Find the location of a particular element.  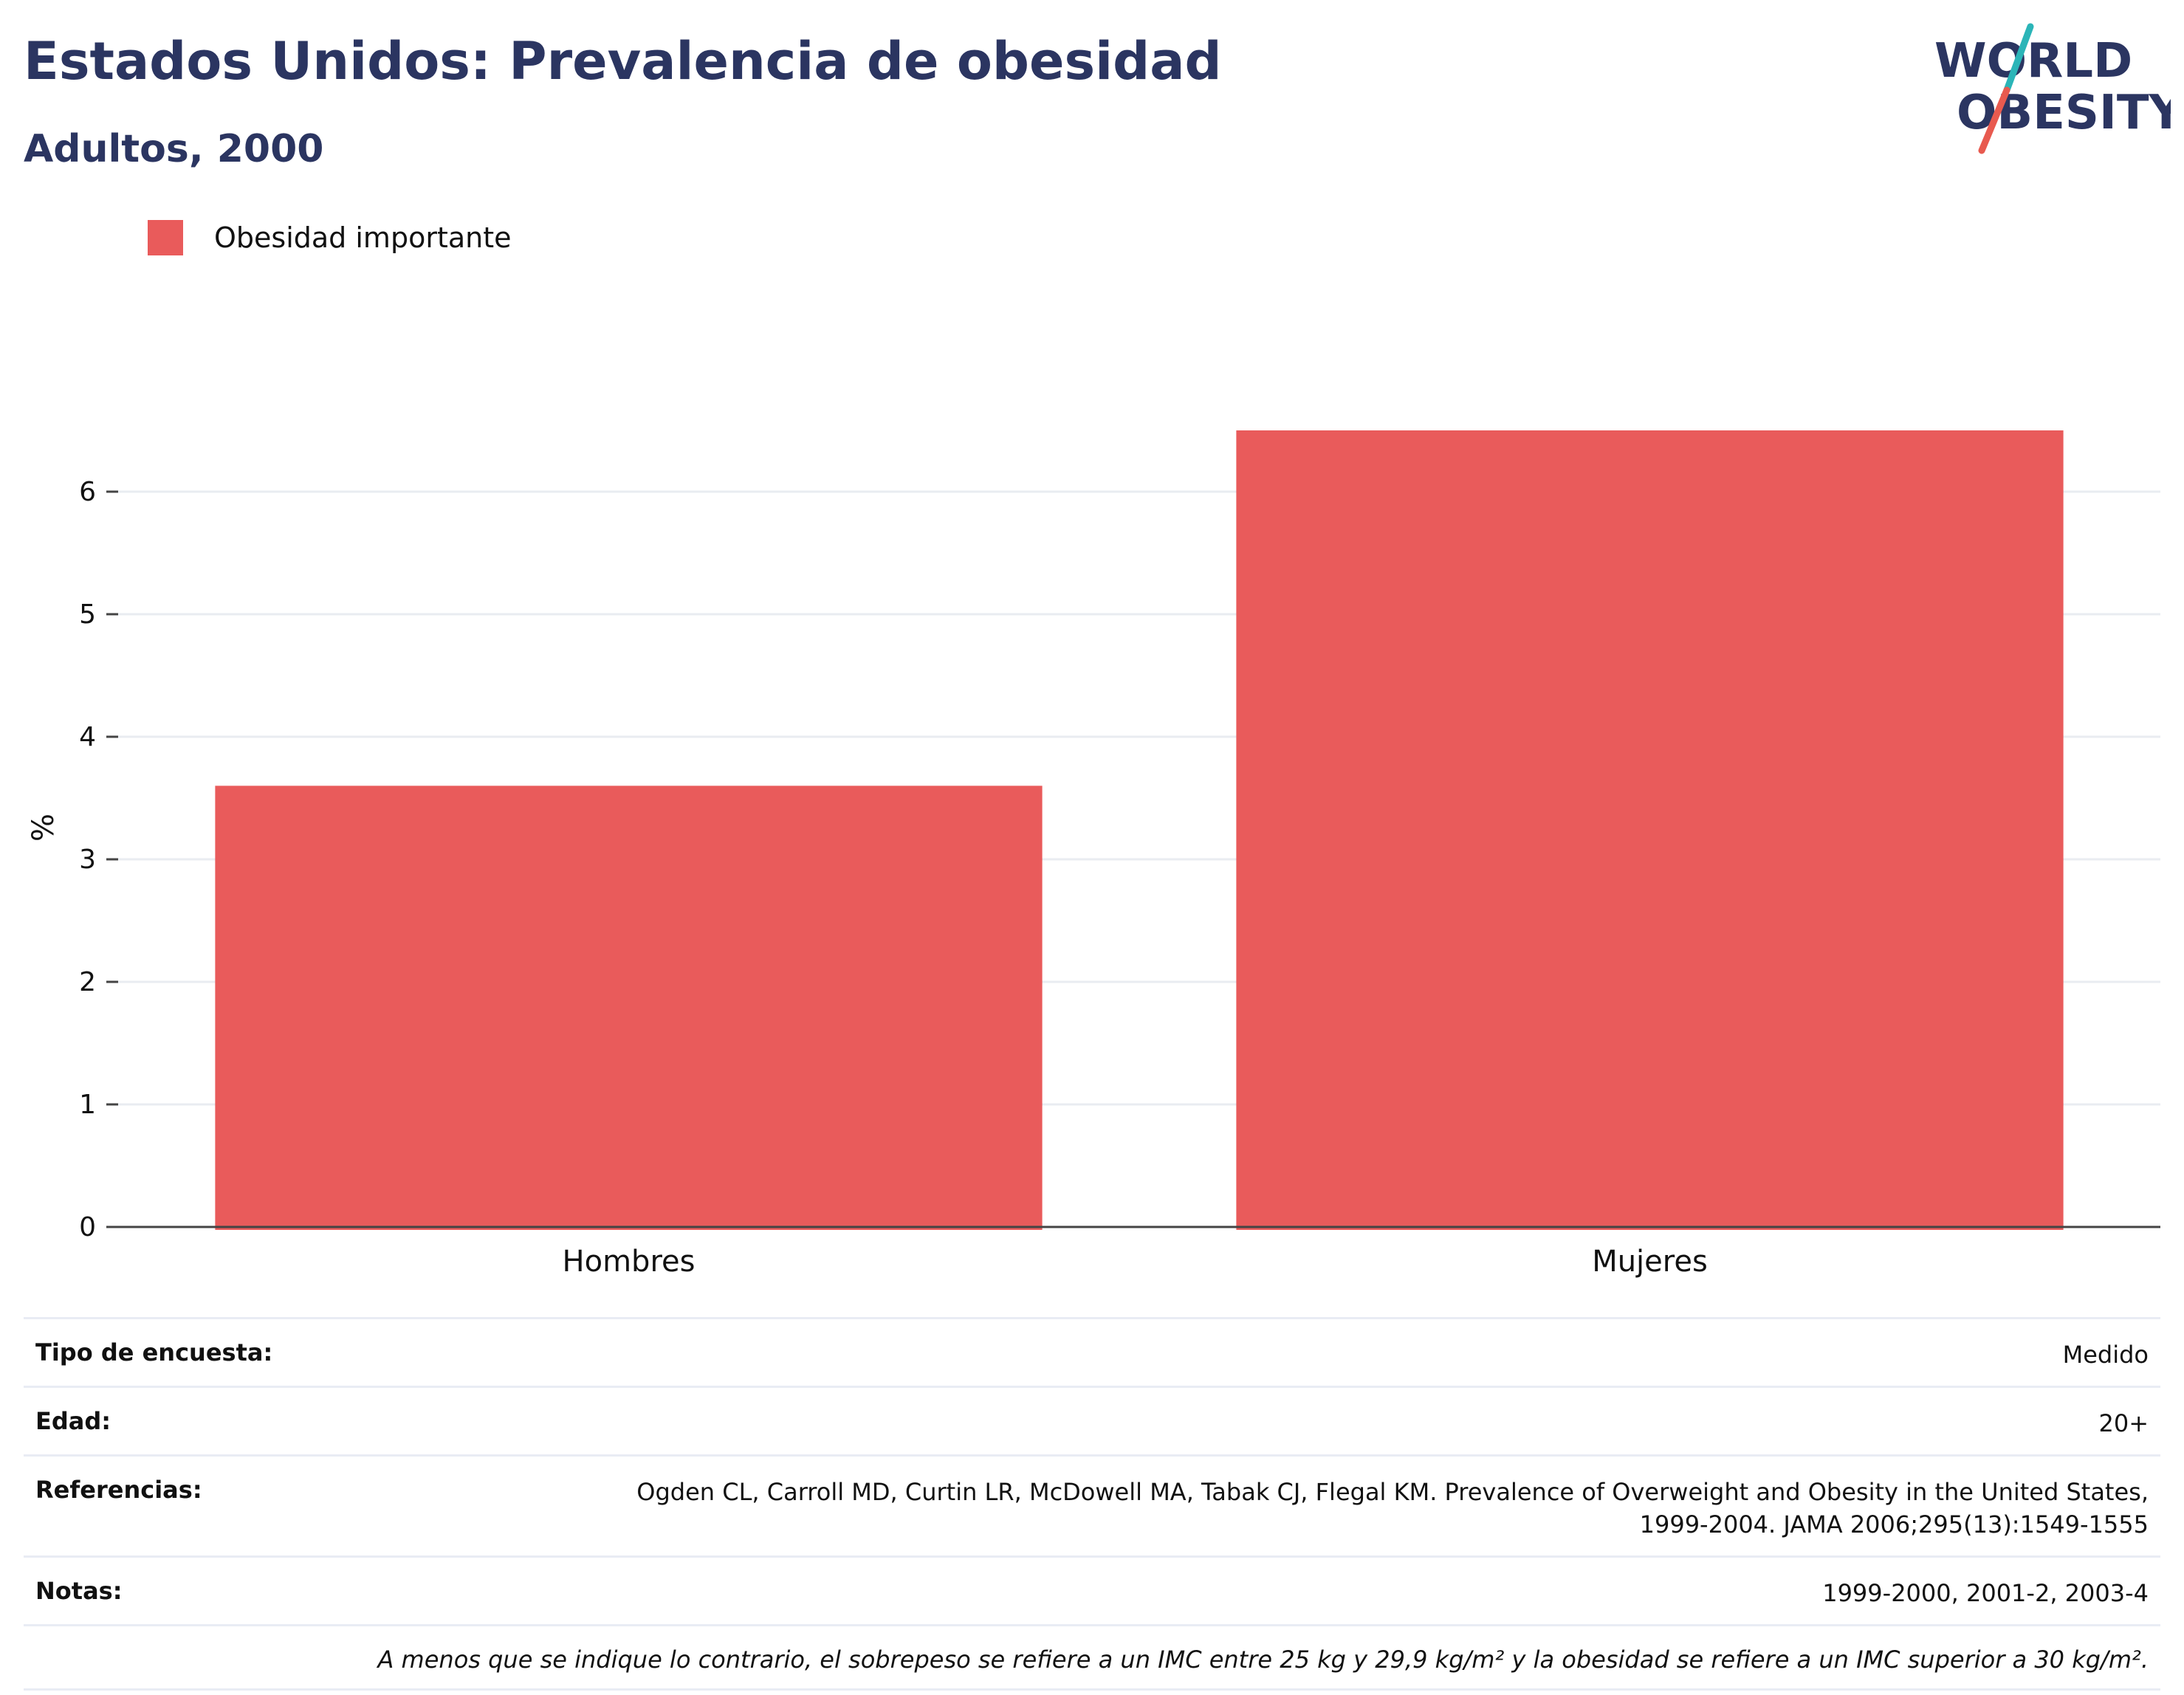

logo-slash-bottom is located at coordinates (1994, 120).